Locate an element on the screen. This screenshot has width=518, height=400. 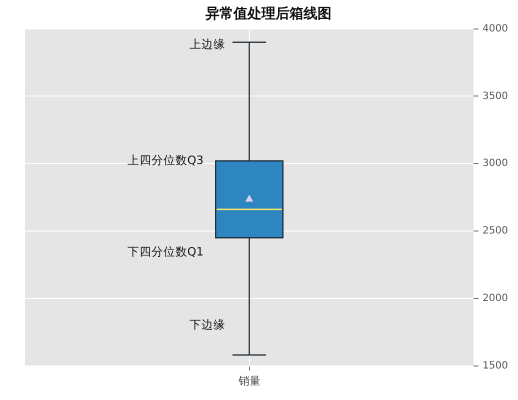
annotation: 下四分位数Q1 is located at coordinates (165, 251).